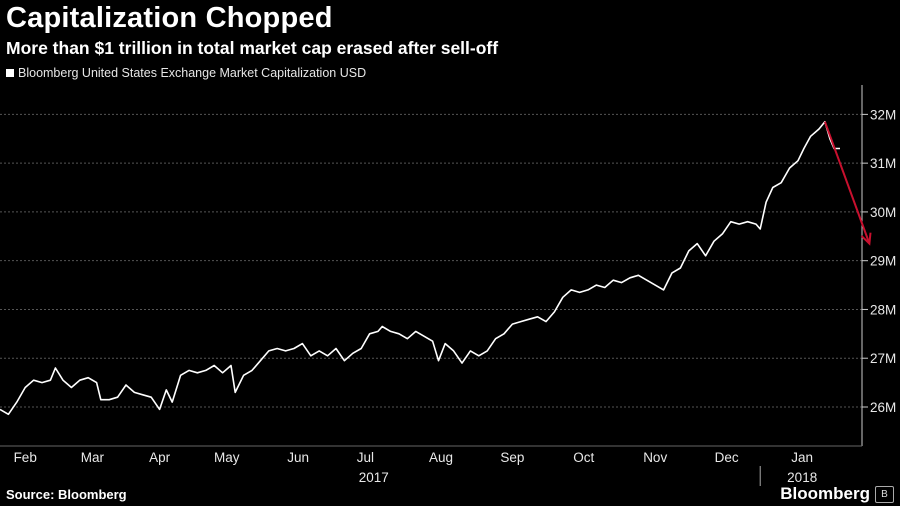 The image size is (900, 506). I want to click on bloomberg-logo: Bloomberg, so click(825, 493).